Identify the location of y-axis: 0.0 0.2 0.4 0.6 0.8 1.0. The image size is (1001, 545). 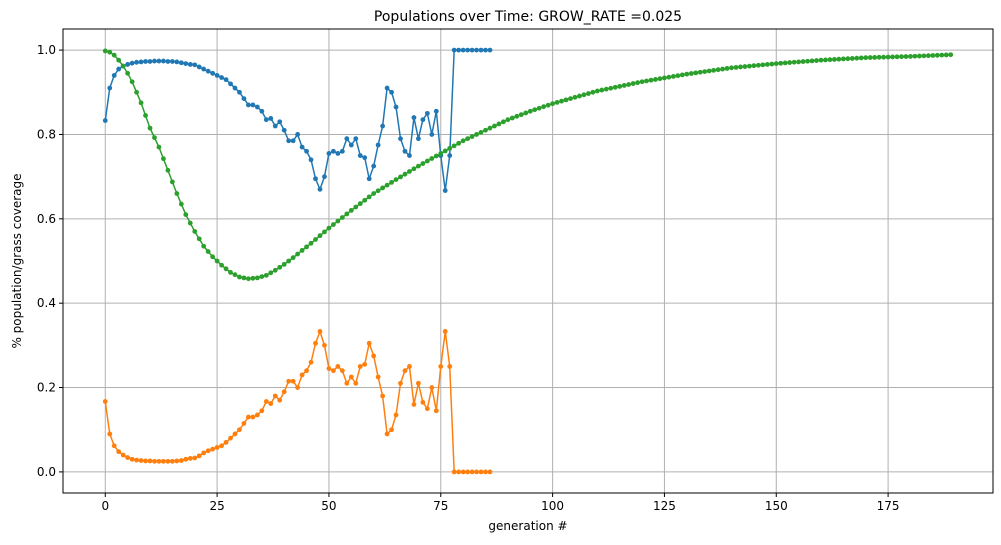
(50, 261).